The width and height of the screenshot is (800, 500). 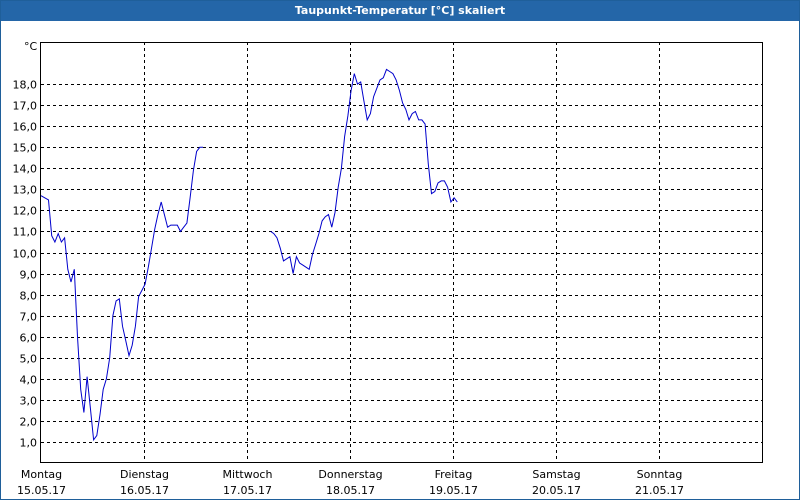 What do you see at coordinates (247, 490) in the screenshot?
I see `x-tick-date-label: 17.05.17` at bounding box center [247, 490].